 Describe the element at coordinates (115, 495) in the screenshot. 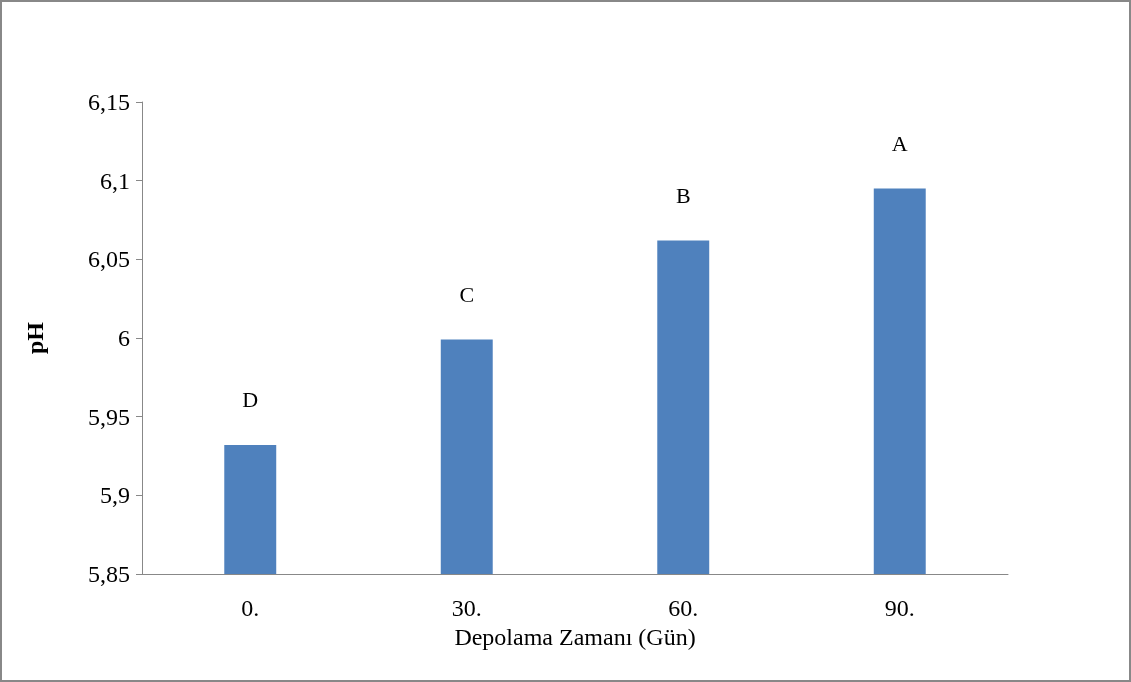

I see `y-tick-label: 5,9` at that location.